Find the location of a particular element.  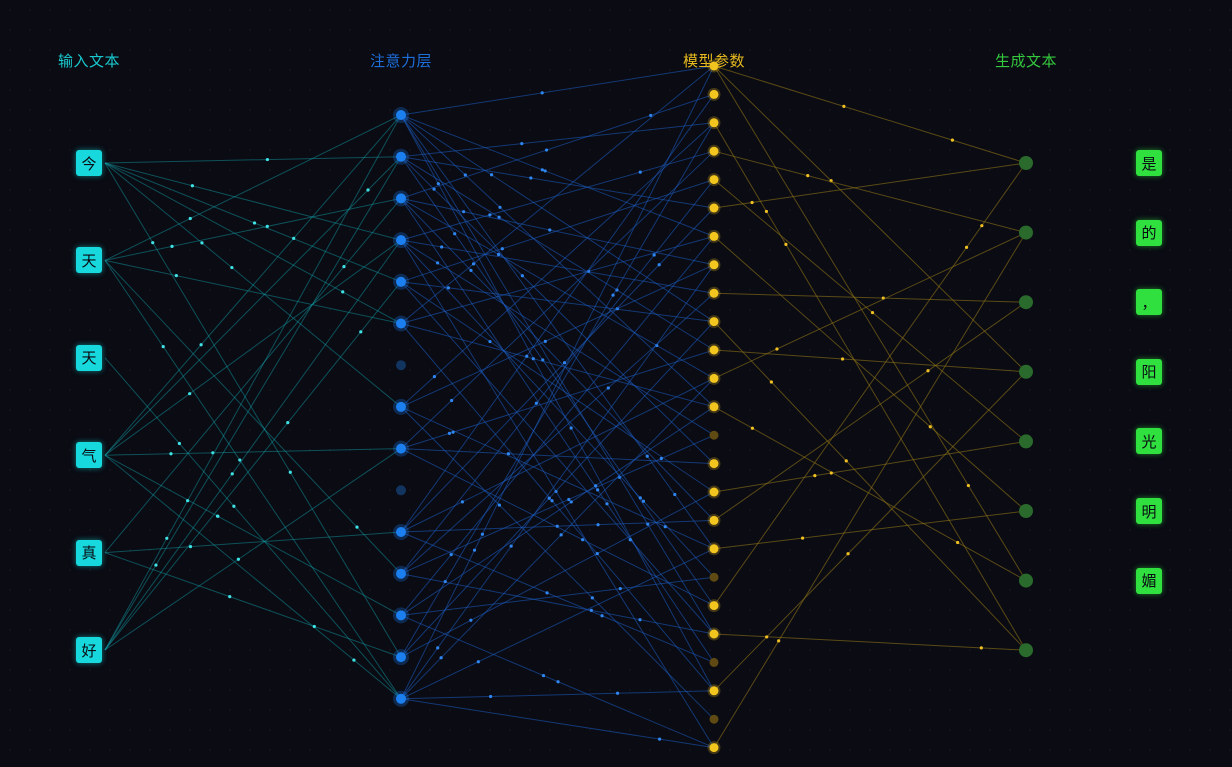

output-token: 是 is located at coordinates (1149, 163).